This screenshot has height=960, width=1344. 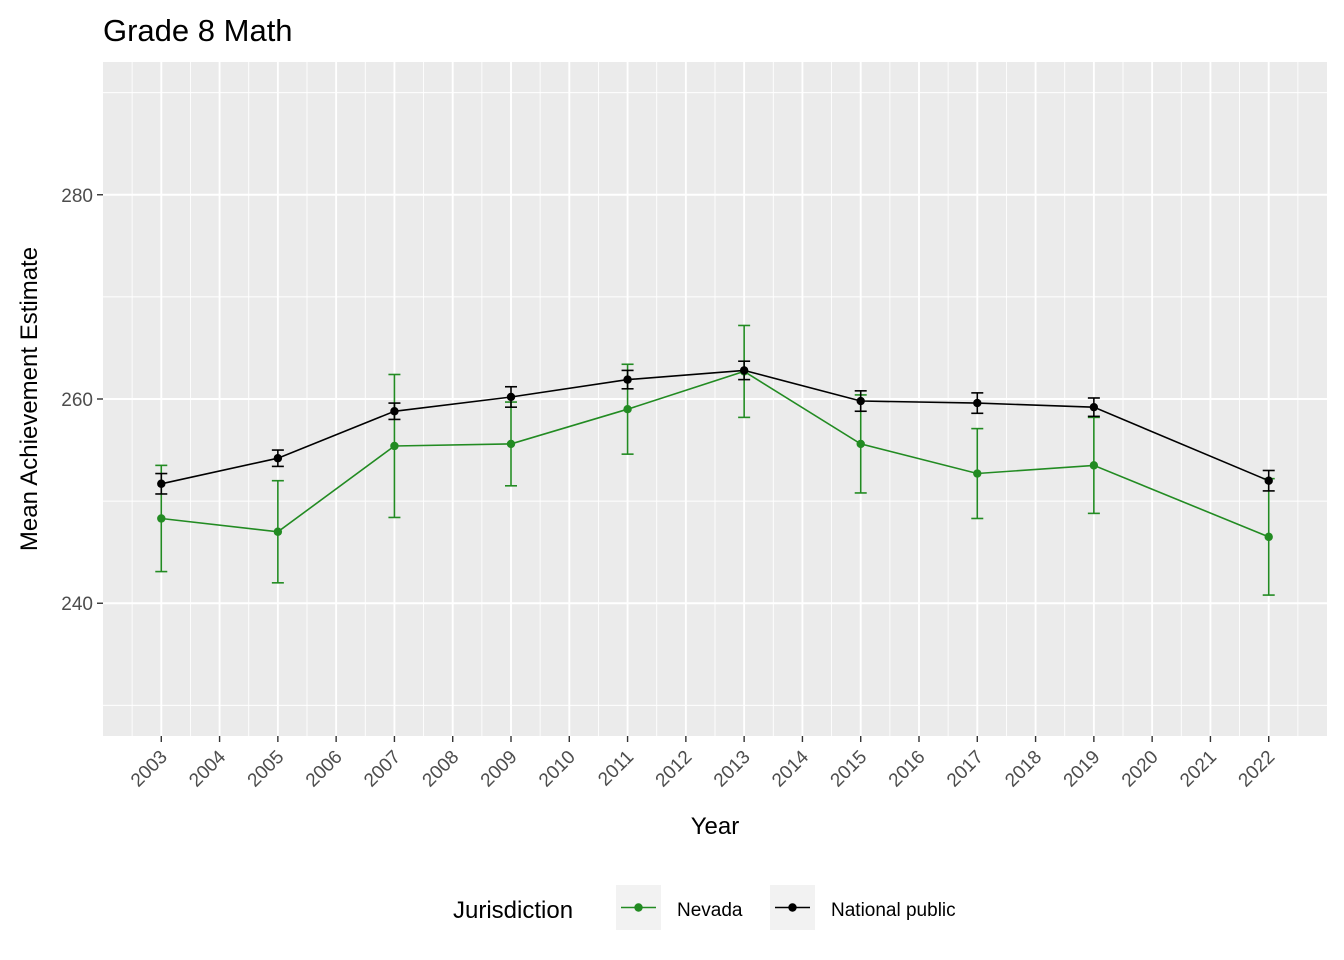 What do you see at coordinates (849, 769) in the screenshot?
I see `x-tick-label: 2015` at bounding box center [849, 769].